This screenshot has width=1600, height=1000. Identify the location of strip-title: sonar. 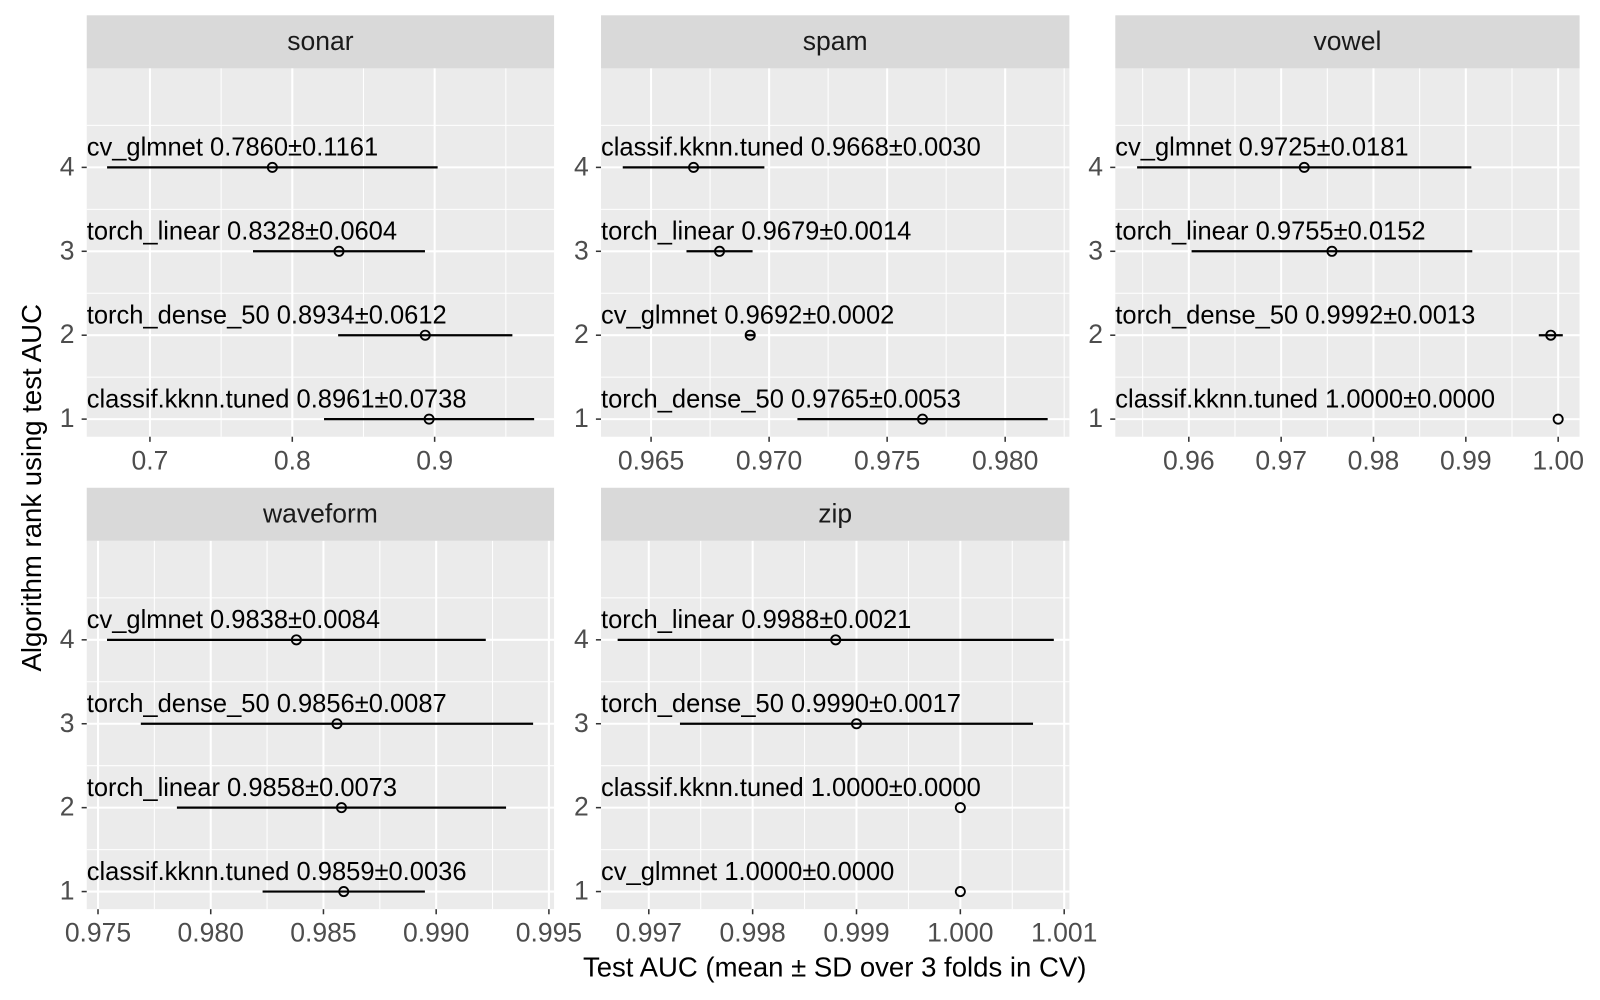
(320, 41).